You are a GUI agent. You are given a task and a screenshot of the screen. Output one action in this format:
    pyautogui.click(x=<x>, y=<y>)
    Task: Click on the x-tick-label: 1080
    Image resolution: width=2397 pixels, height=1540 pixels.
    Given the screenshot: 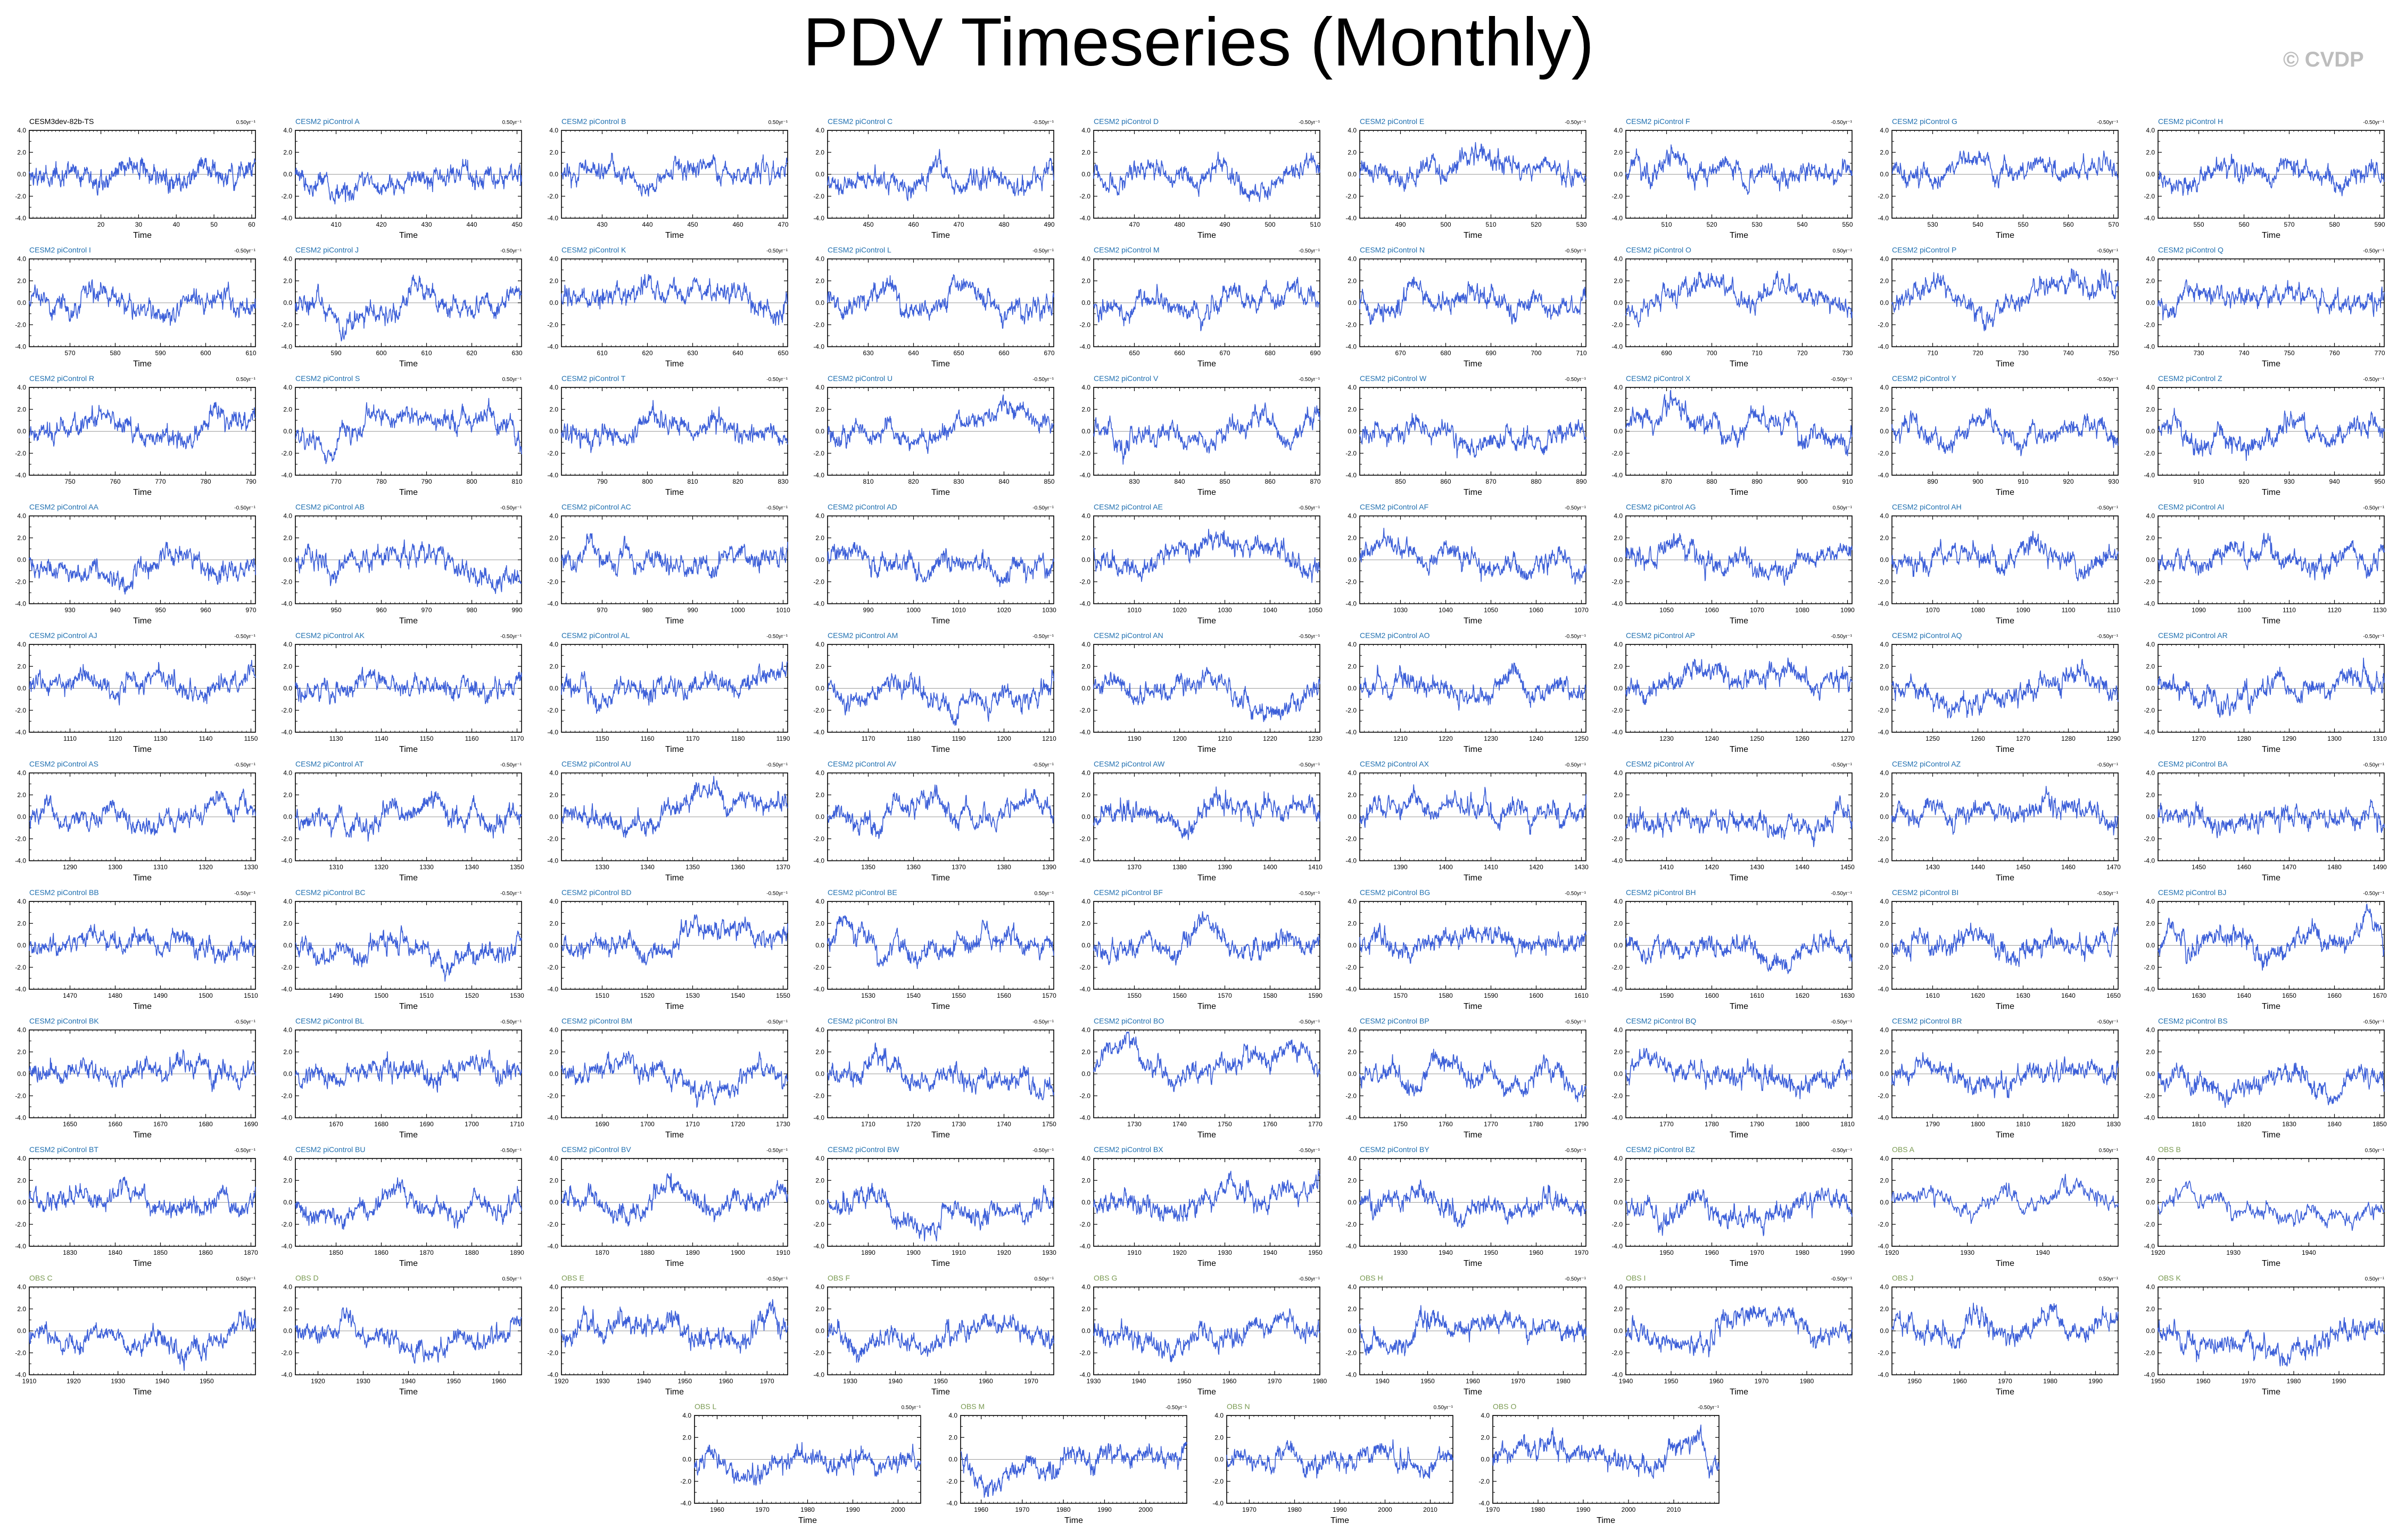 What is the action you would take?
    pyautogui.click(x=1802, y=610)
    